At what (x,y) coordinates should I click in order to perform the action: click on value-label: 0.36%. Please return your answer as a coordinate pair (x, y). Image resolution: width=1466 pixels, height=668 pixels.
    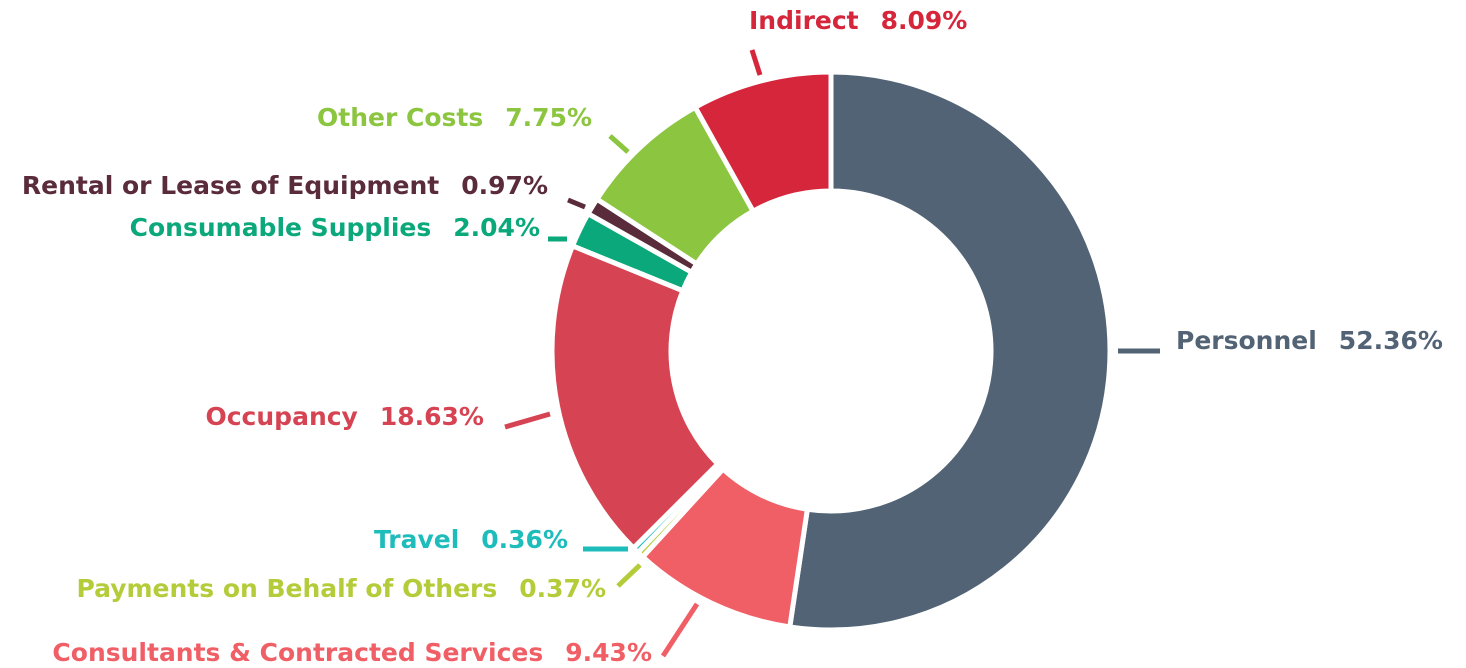
    Looking at the image, I should click on (524, 539).